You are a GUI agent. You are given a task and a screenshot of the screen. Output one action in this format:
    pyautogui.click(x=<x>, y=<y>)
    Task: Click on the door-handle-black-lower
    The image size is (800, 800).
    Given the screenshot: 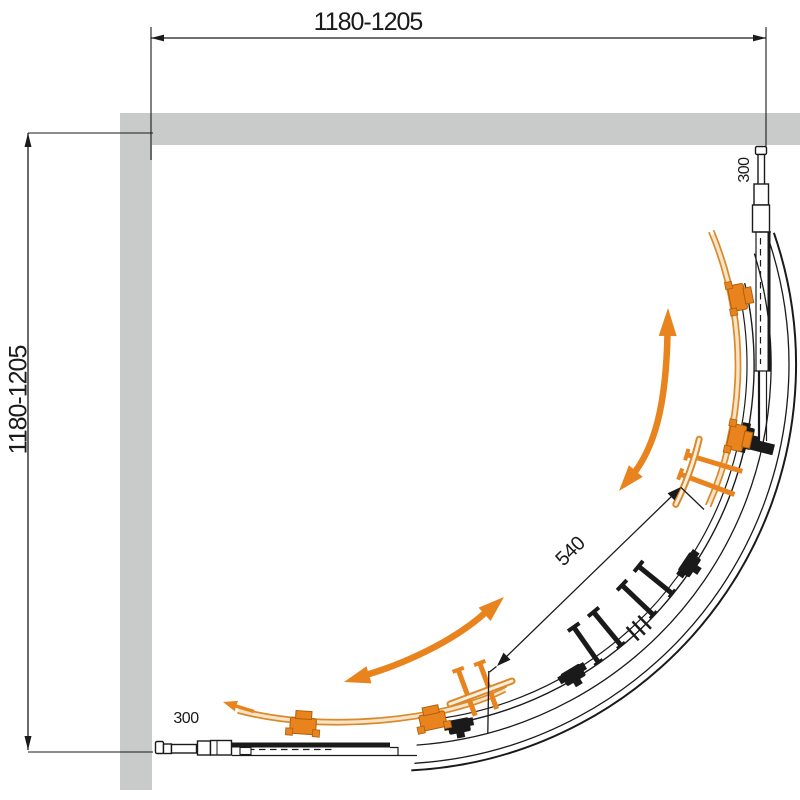 What is the action you would take?
    pyautogui.click(x=596, y=636)
    